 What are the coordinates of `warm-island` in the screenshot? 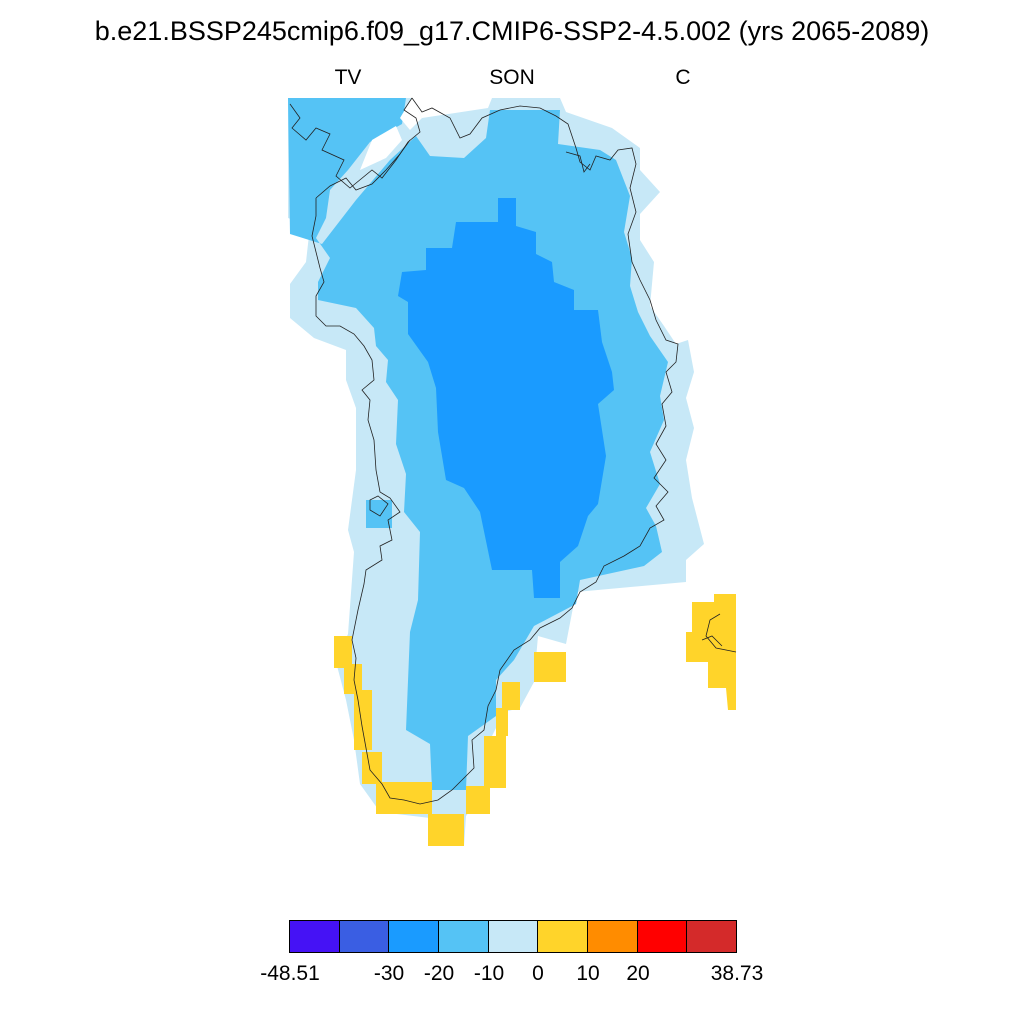 It's located at (711, 652).